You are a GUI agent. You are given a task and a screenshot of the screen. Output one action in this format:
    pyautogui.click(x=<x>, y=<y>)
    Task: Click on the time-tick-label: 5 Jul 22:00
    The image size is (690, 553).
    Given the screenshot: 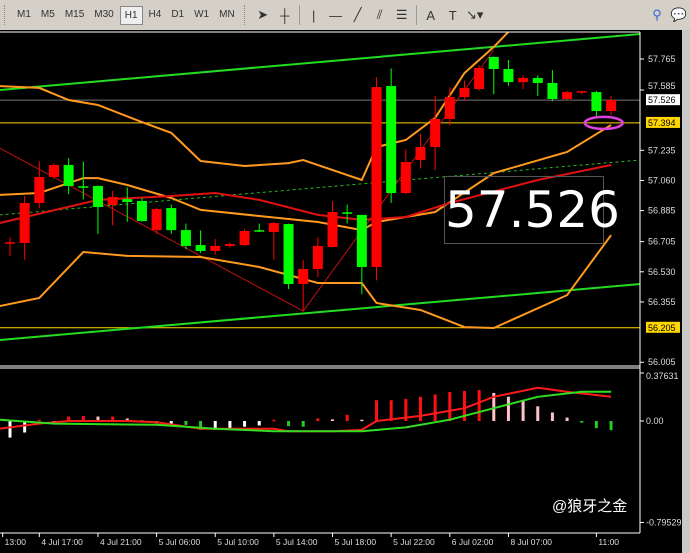 What is the action you would take?
    pyautogui.click(x=414, y=542)
    